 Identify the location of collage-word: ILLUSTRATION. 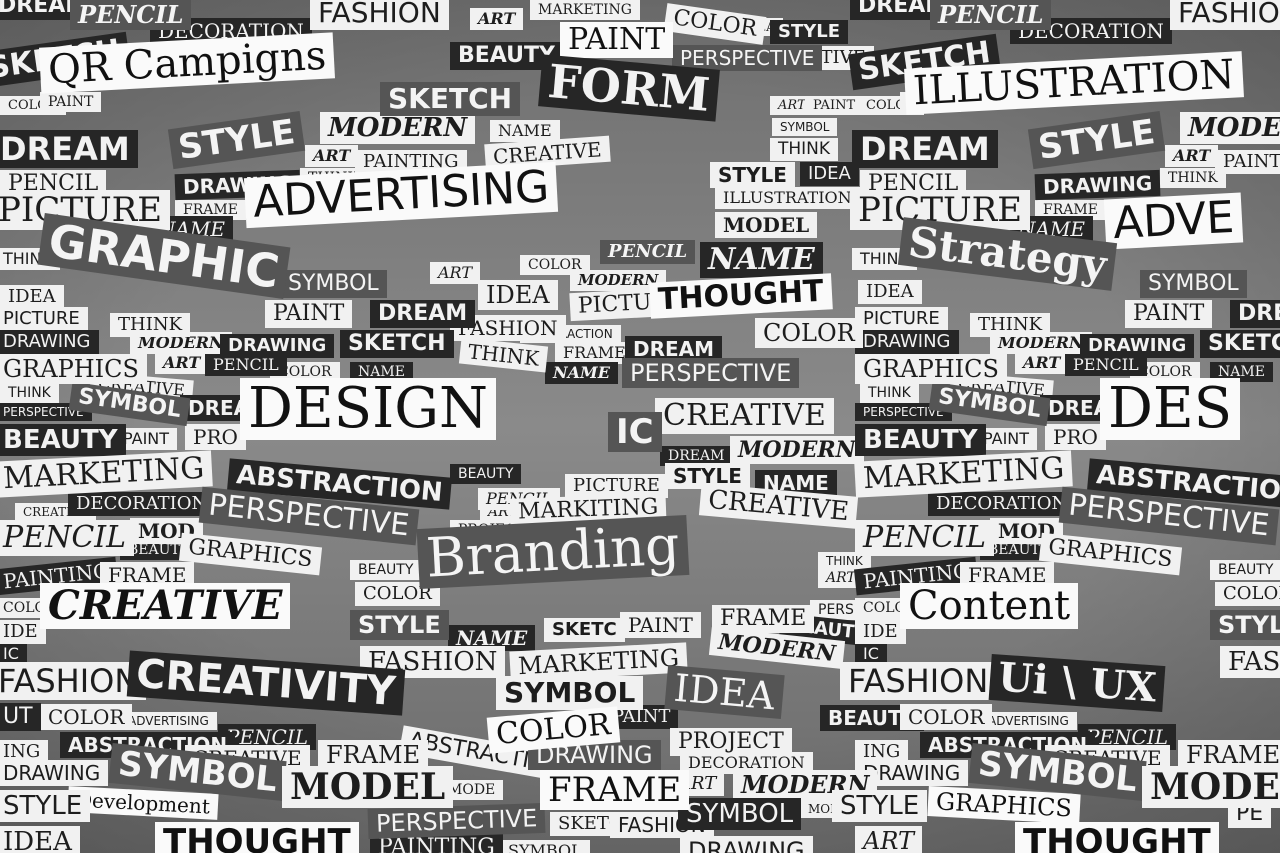
(787, 198).